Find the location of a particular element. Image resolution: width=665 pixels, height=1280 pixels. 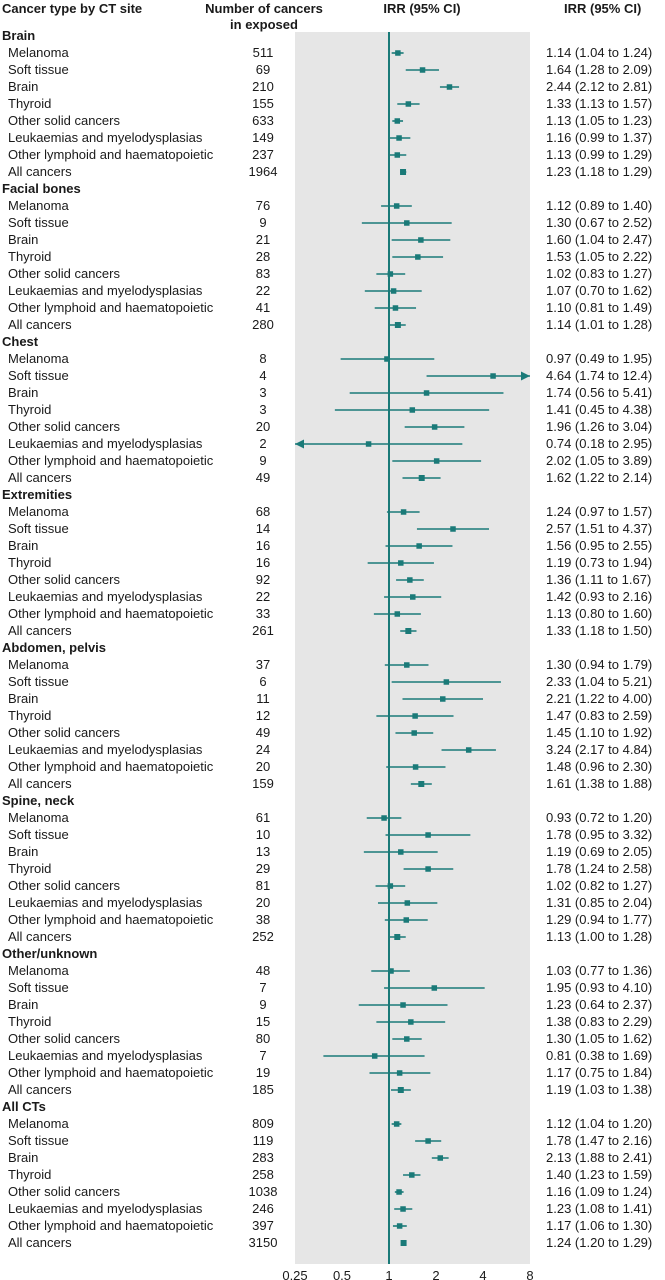

row-ci-text: 1.19 (0.73 to 1.94) is located at coordinates (599, 562).